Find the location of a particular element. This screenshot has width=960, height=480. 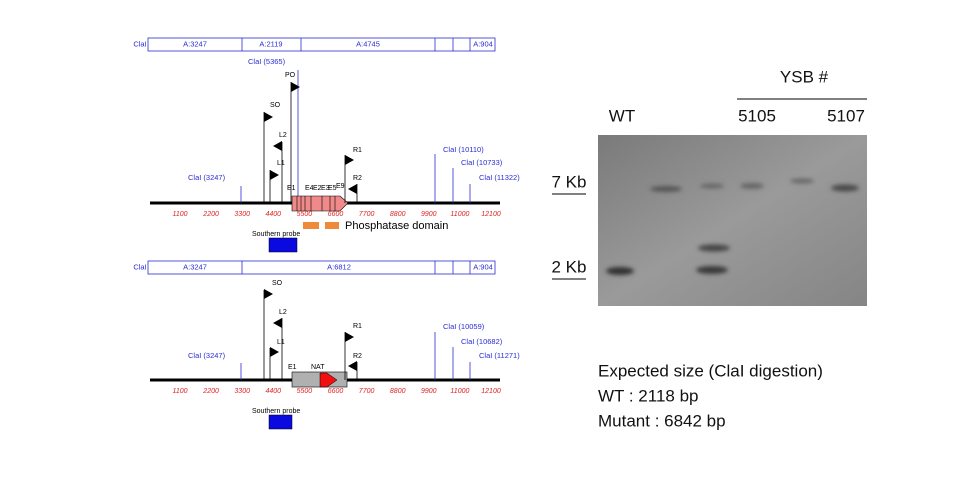

size-marker: 2 Kb is located at coordinates (569, 266).